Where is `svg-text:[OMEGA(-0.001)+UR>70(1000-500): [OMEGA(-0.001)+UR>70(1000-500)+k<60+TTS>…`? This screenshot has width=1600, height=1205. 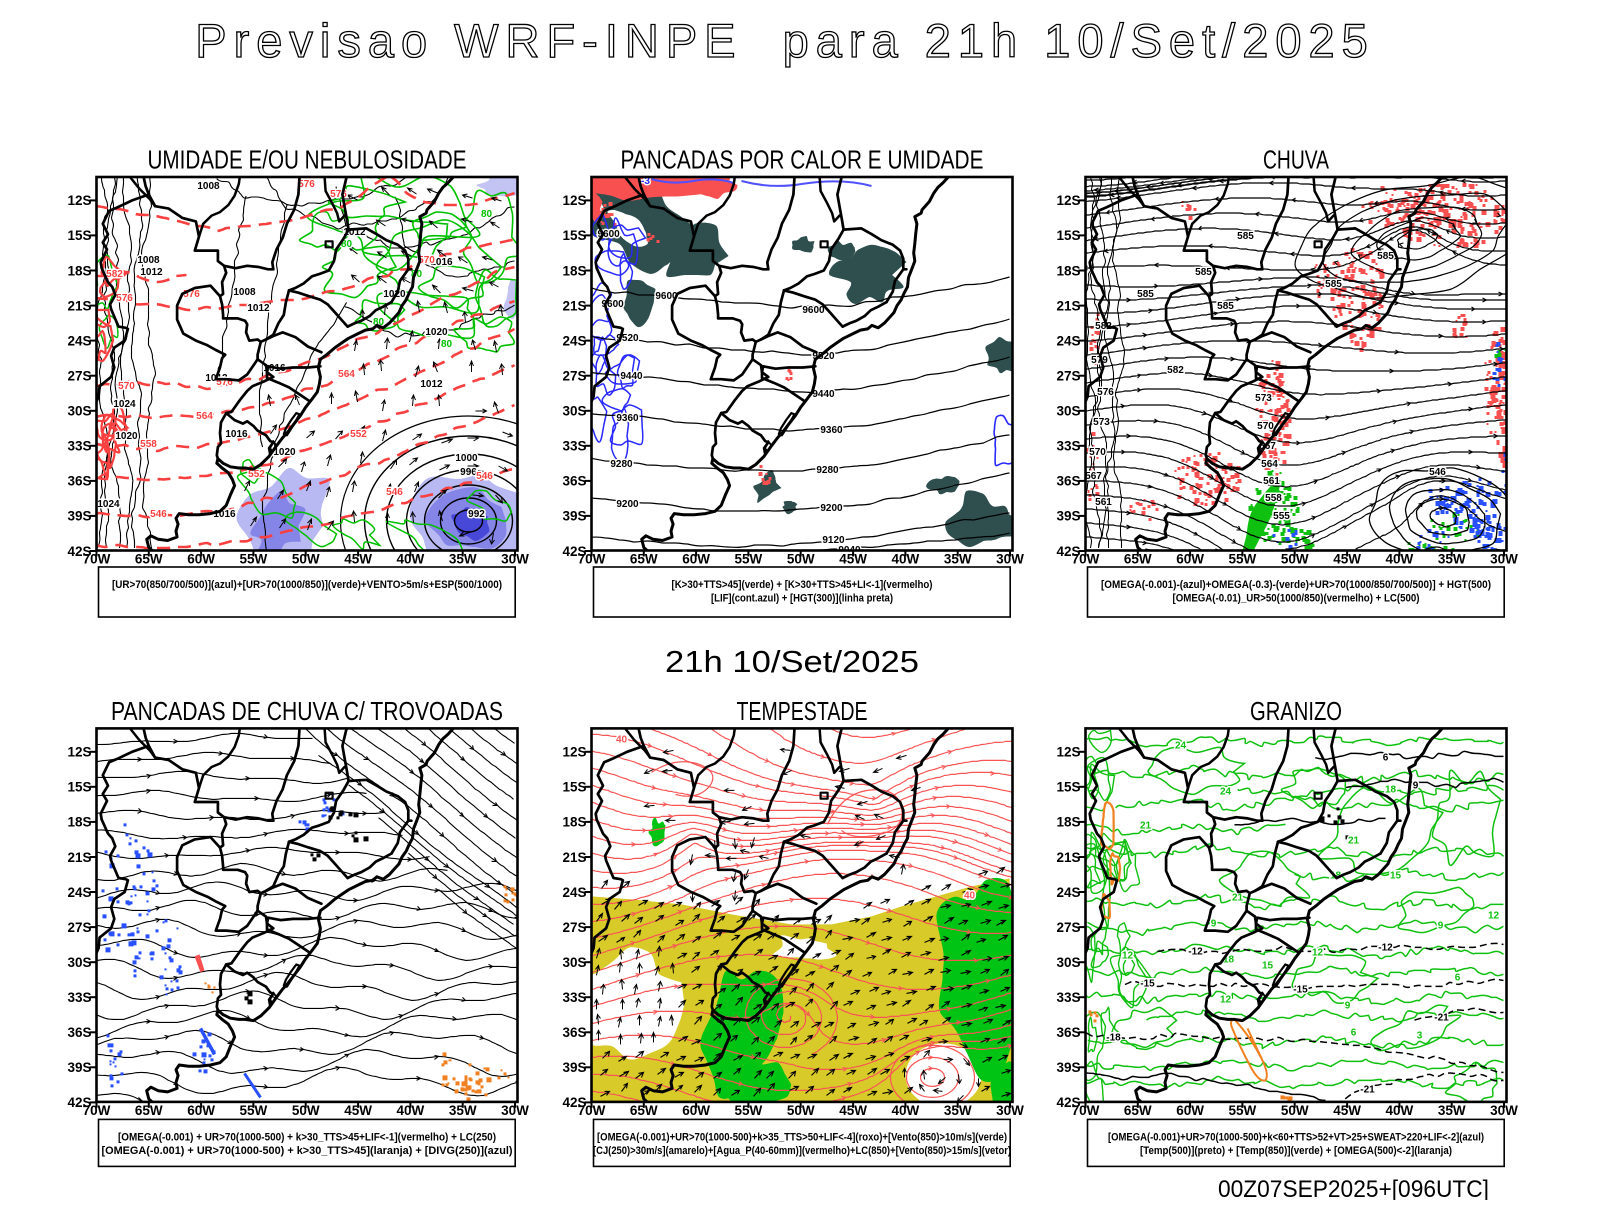
svg-text:[OMEGA(-0.001)+UR>70(1000-500): [OMEGA(-0.001)+UR>70(1000-500)+k<60+TTS>… is located at coordinates (1296, 1137).